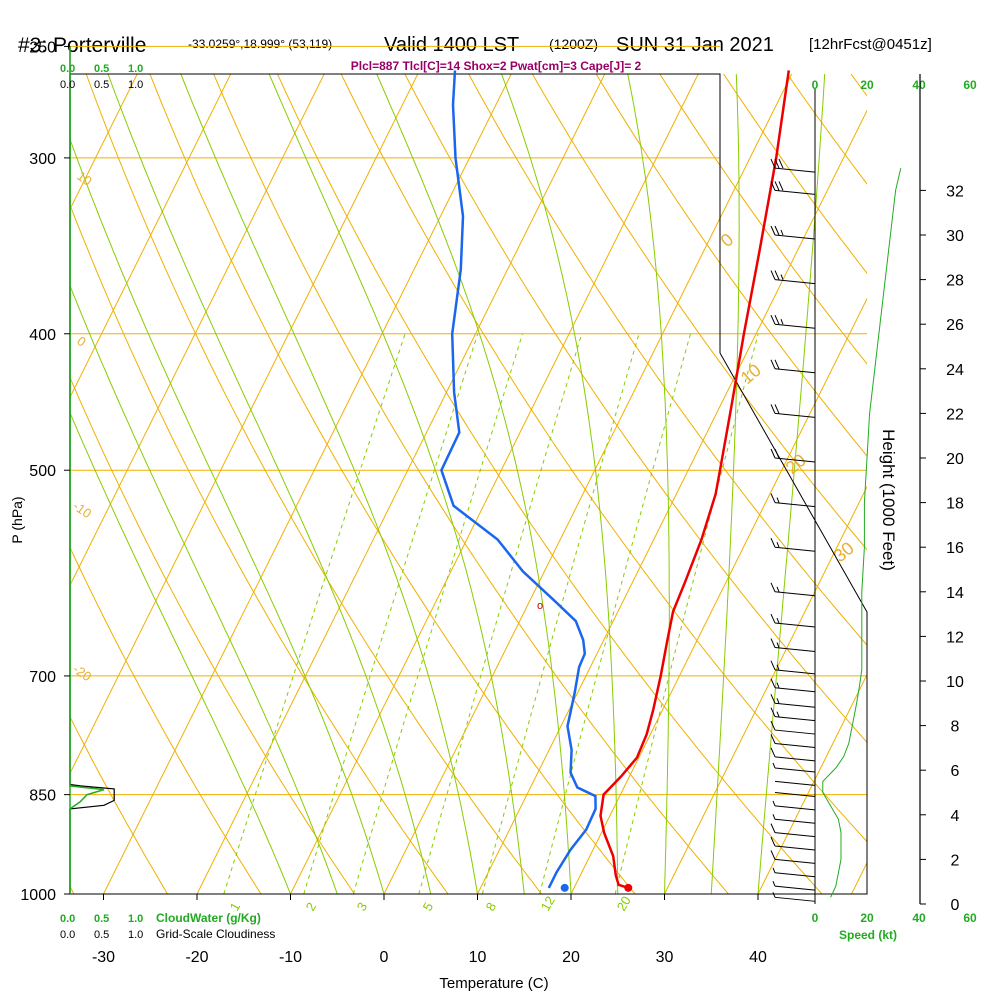 This screenshot has width=1000, height=1005. Describe the element at coordinates (135, 935) in the screenshot. I see `cloudiness-scale-bottom-1: 1.0` at that location.